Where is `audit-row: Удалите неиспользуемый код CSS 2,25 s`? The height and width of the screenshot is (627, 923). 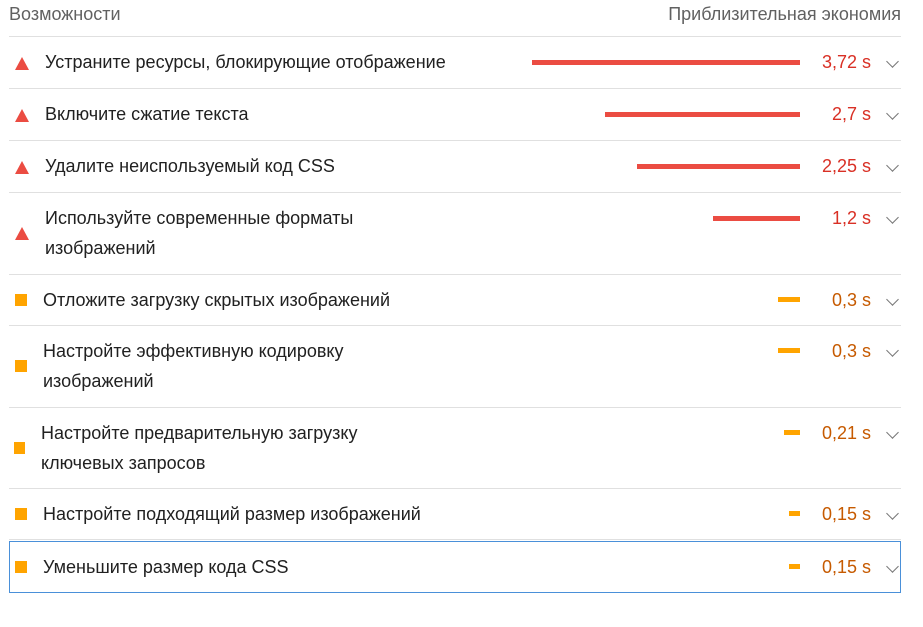
audit-row: Удалите неиспользуемый код CSS 2,25 s is located at coordinates (455, 167).